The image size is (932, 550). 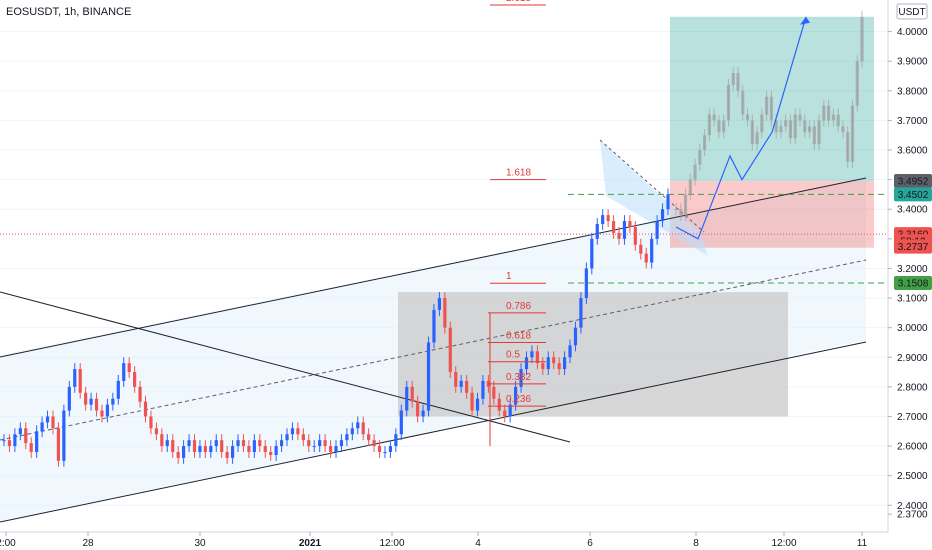 I want to click on fib-label: 1, so click(x=509, y=276).